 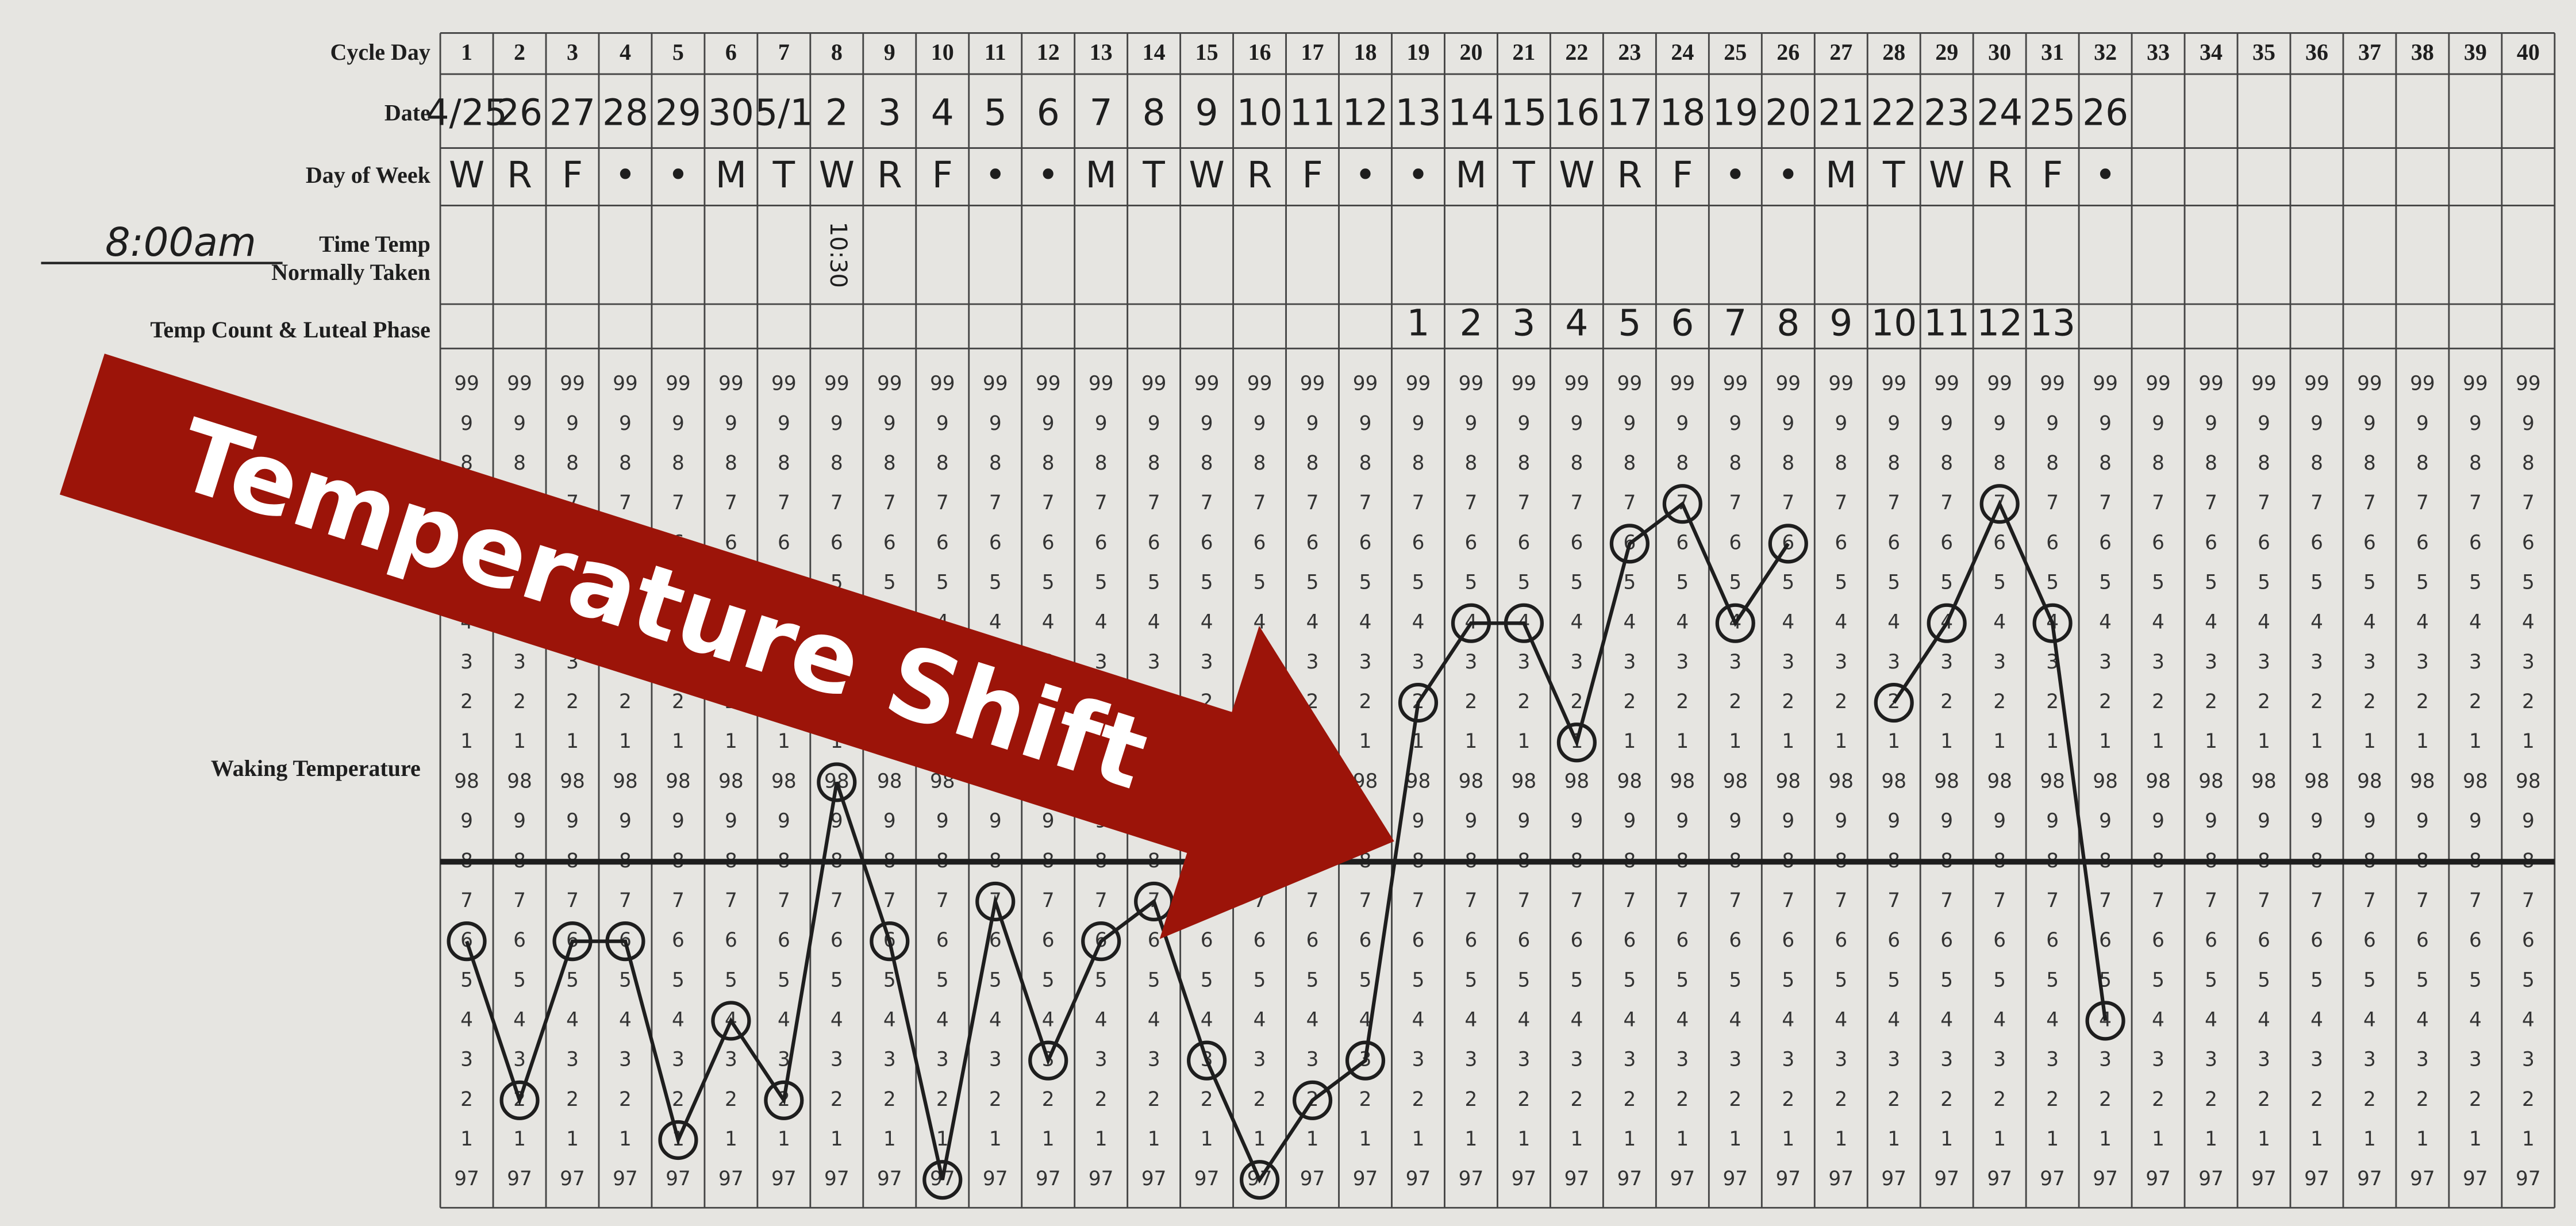 I want to click on time-note: 10:30, so click(x=838, y=255).